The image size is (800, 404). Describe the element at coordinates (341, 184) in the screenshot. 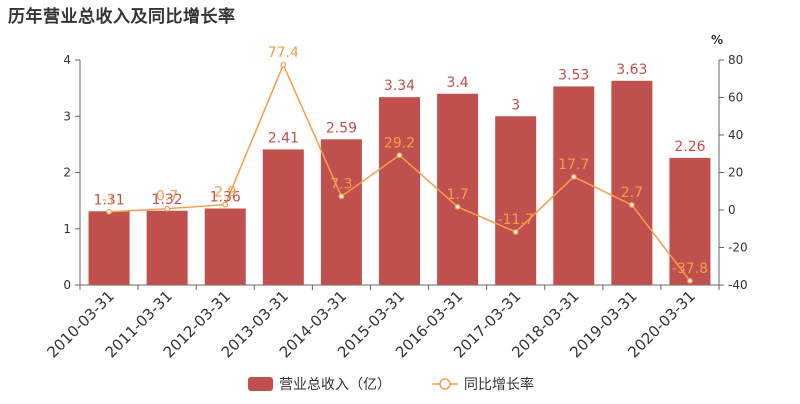

I see `growth-value-label: 7.3` at that location.